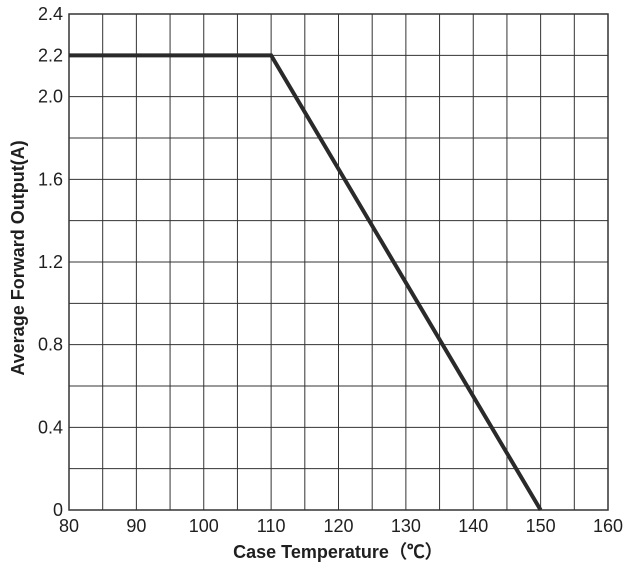 This screenshot has height=566, width=631. I want to click on y-tick-labels: 0 0.4 0.8 1.2 1.6 2.0 2.2 2.4, so click(50, 262).